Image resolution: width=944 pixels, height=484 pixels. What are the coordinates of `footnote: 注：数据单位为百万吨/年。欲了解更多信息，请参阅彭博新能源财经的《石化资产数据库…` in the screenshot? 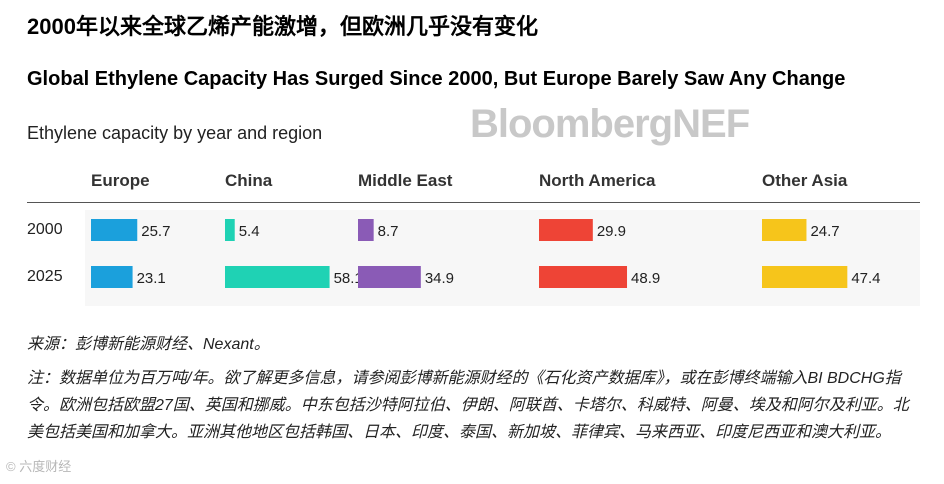 It's located at (468, 405).